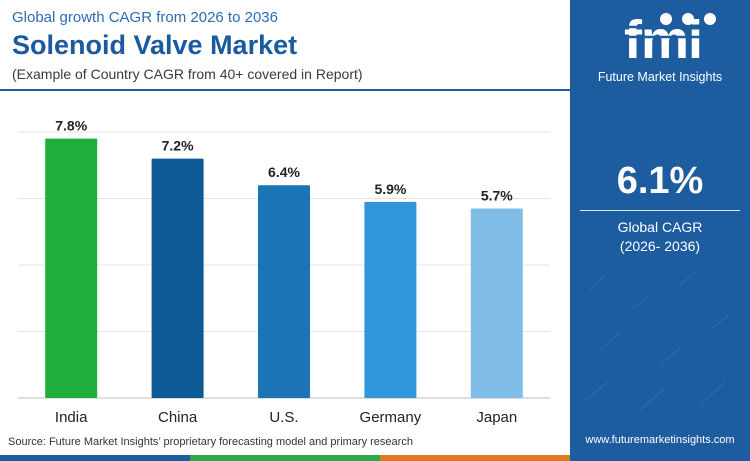  What do you see at coordinates (660, 246) in the screenshot?
I see `global-cagr-period: (2026- 2036)` at bounding box center [660, 246].